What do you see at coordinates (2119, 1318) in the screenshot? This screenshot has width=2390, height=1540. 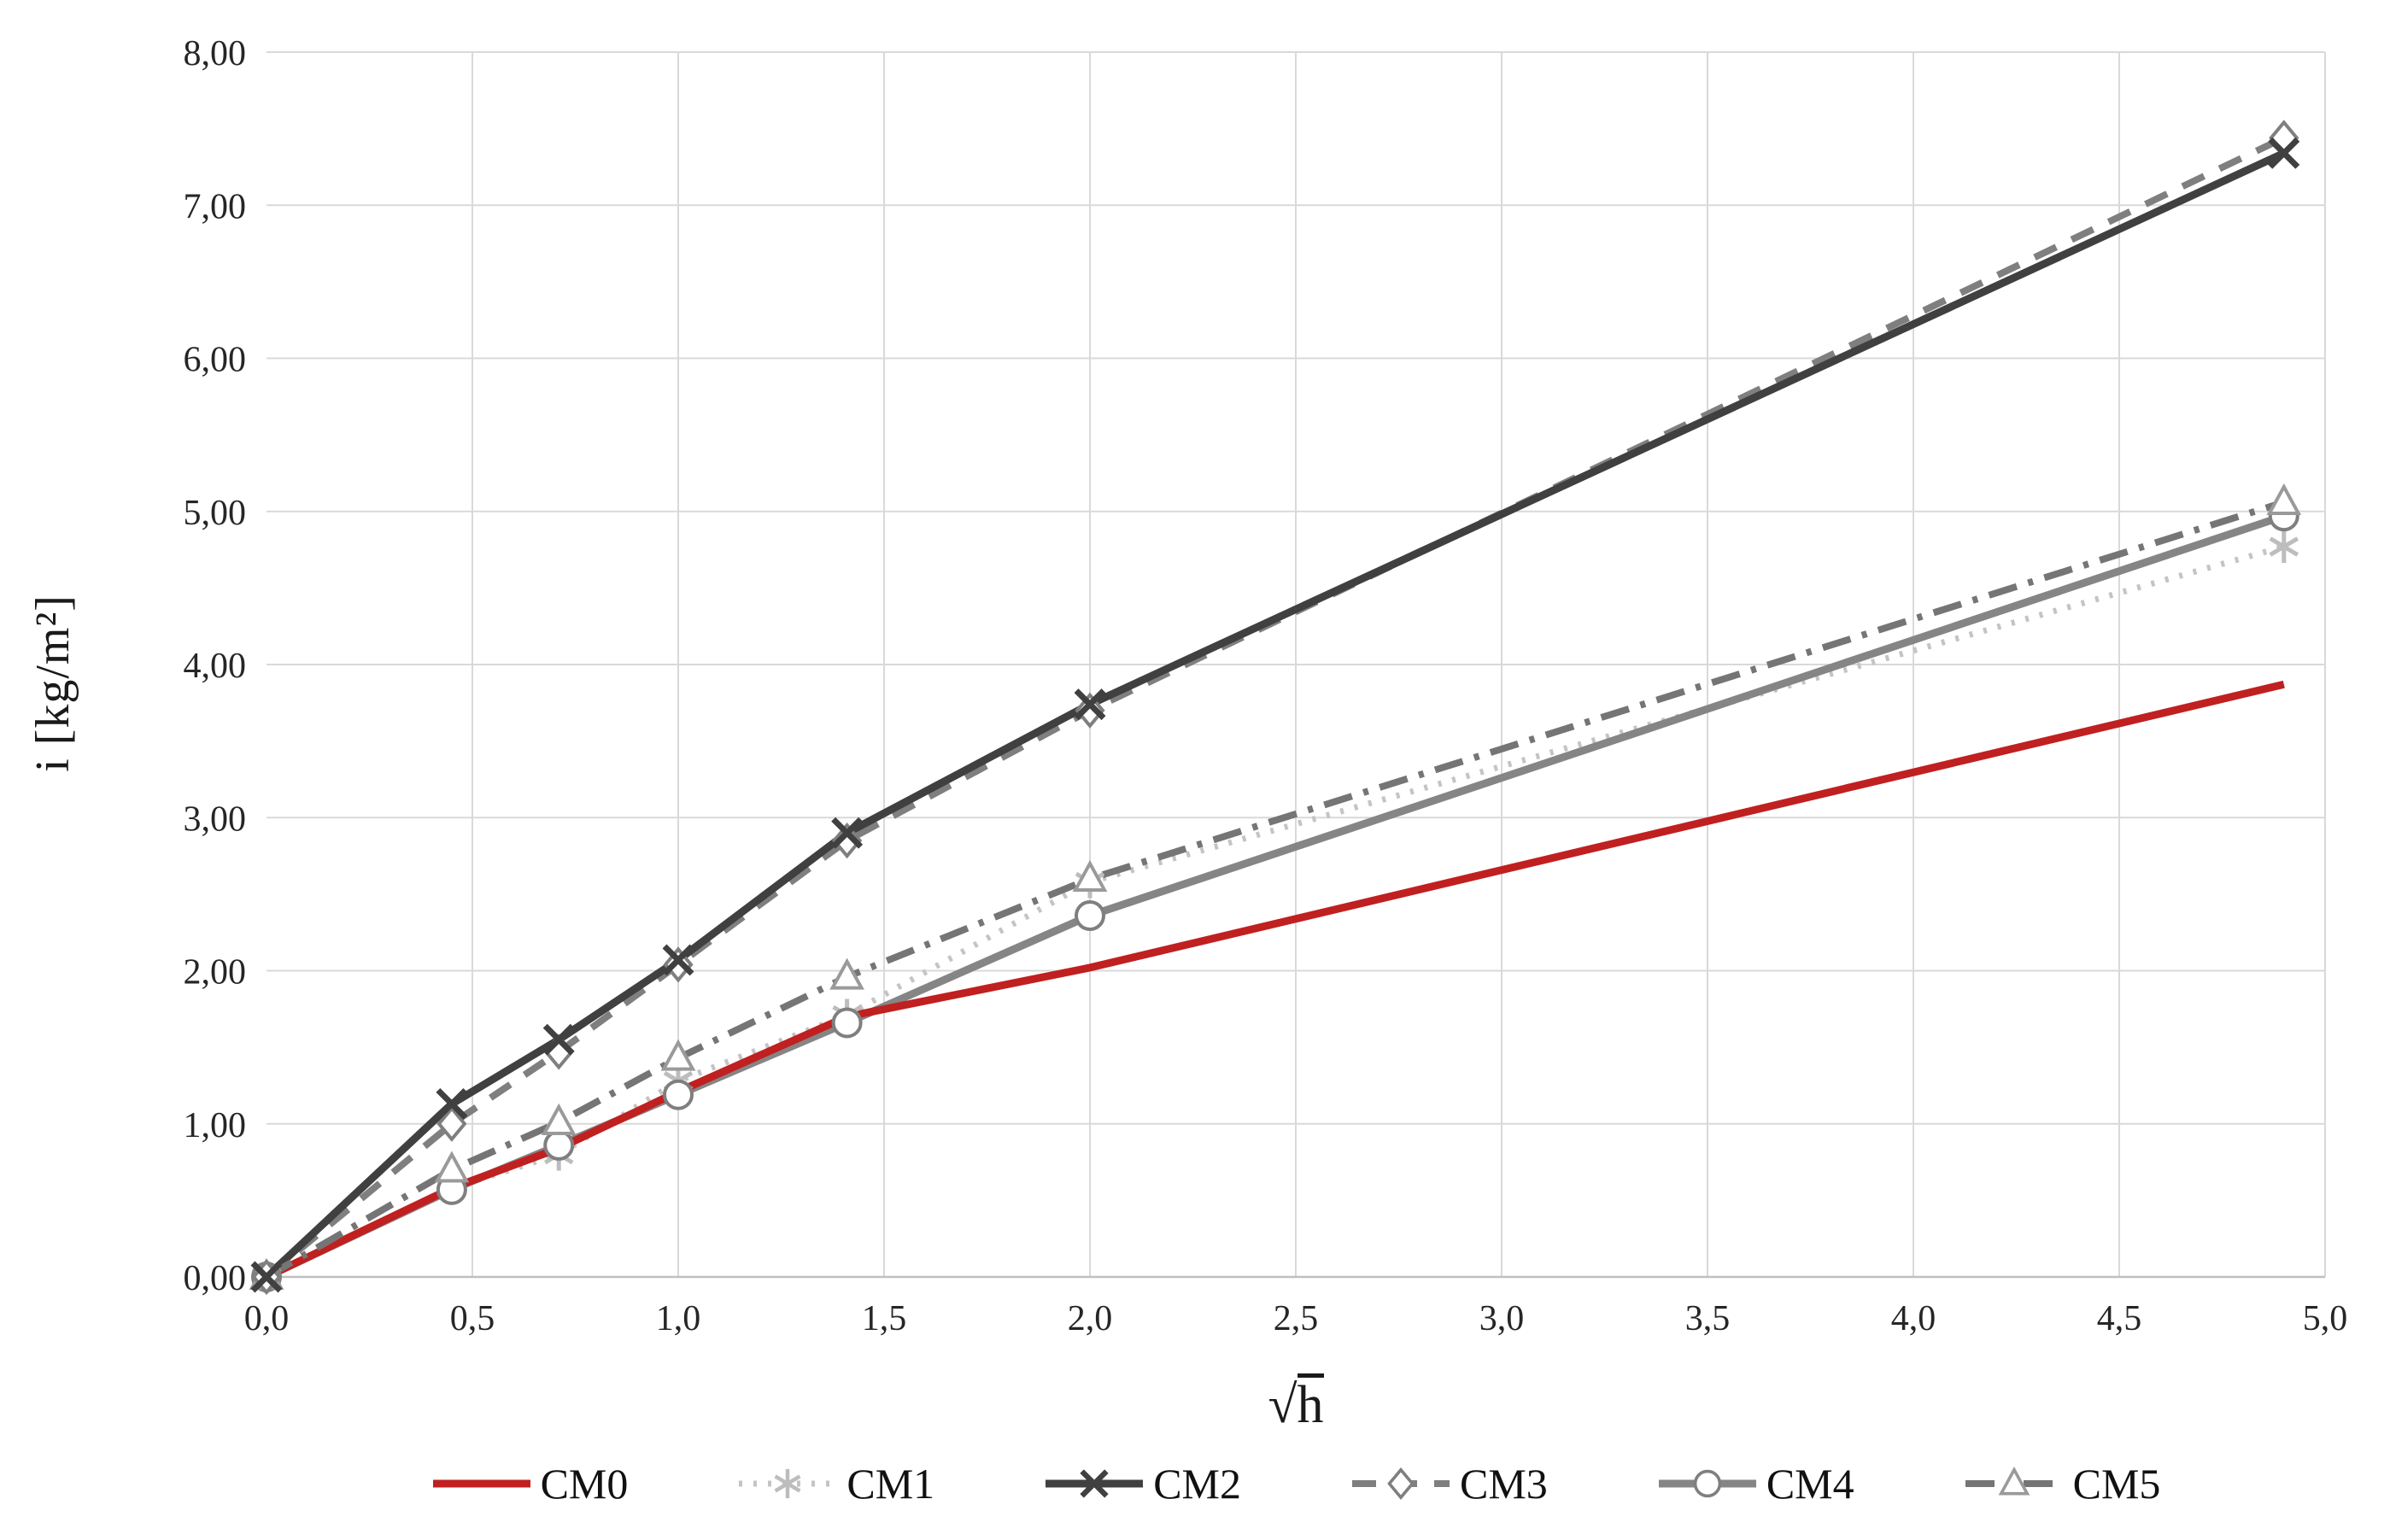 I see `x-tick-label: 4,5` at bounding box center [2119, 1318].